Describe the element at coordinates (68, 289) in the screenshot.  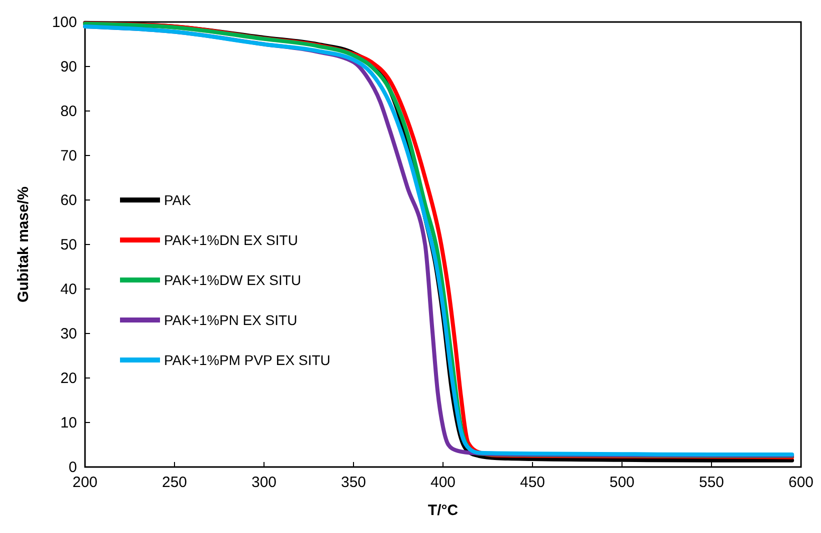
I see `y-tick-label: 40` at that location.